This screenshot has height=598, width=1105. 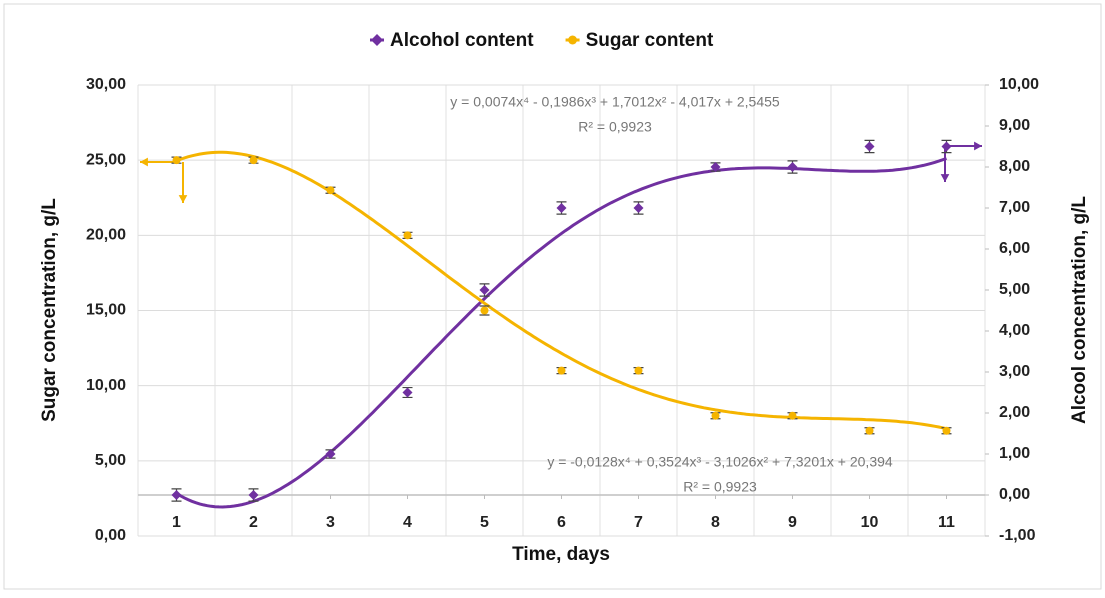 I want to click on y-tick-label: 15,00, so click(x=106, y=310).